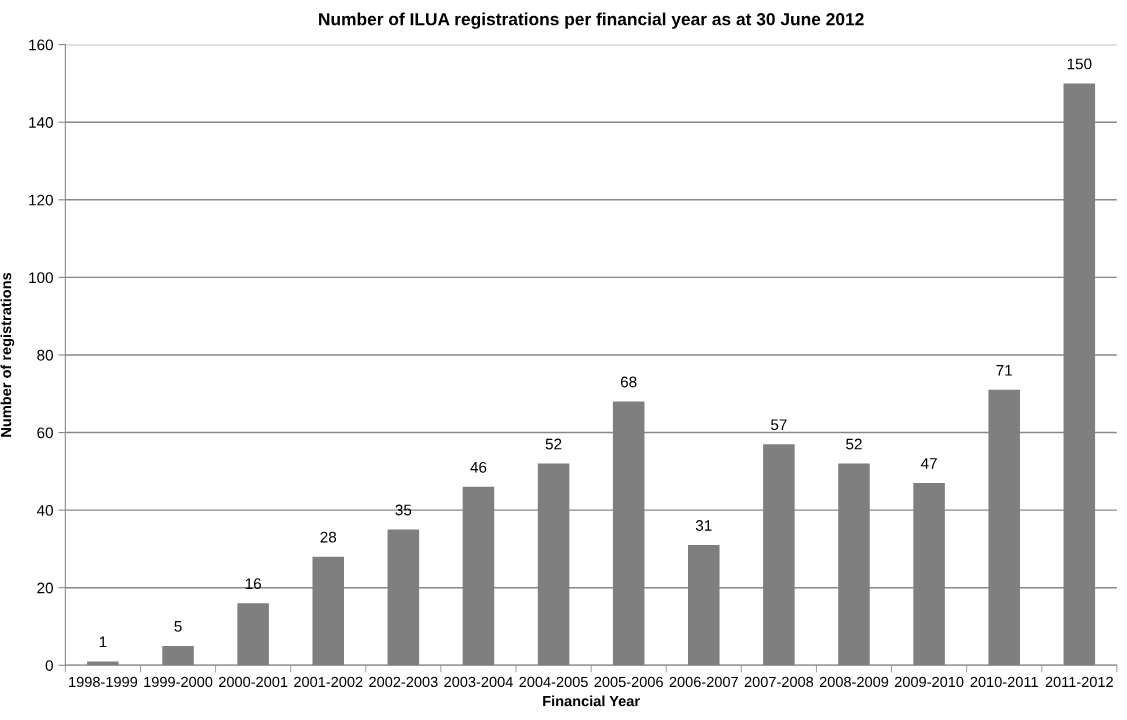 The height and width of the screenshot is (720, 1127). What do you see at coordinates (779, 682) in the screenshot?
I see `x-tick-label: 2007-2008` at bounding box center [779, 682].